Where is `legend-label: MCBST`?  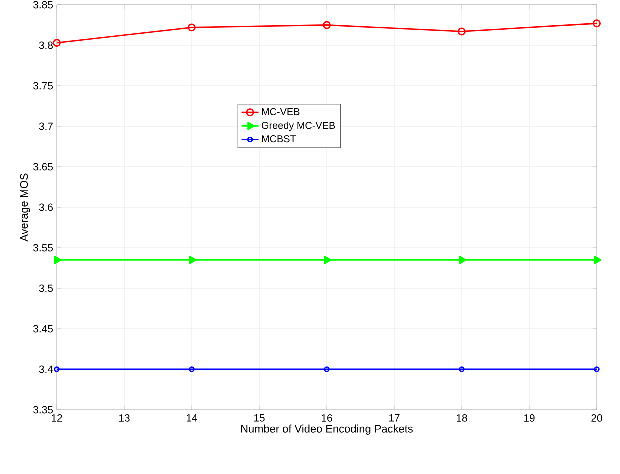
legend-label: MCBST is located at coordinates (279, 139).